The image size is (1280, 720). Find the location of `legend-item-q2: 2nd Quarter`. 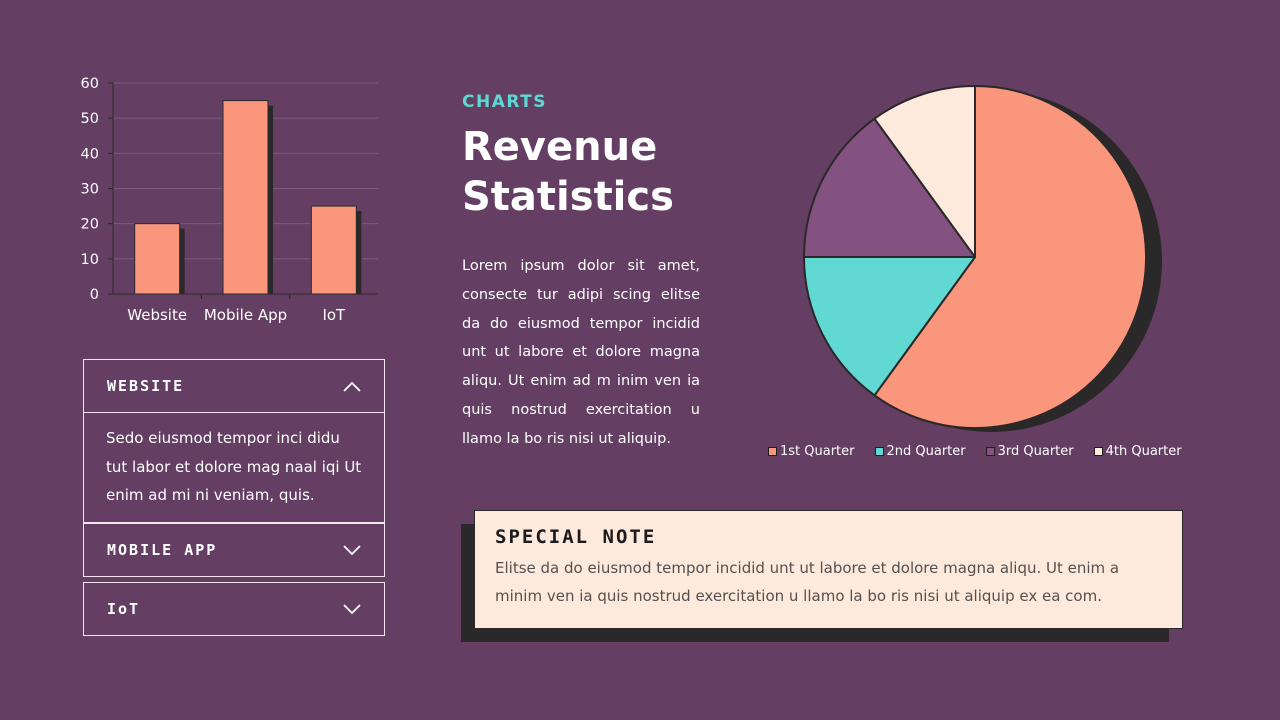

legend-item-q2: 2nd Quarter is located at coordinates (920, 451).